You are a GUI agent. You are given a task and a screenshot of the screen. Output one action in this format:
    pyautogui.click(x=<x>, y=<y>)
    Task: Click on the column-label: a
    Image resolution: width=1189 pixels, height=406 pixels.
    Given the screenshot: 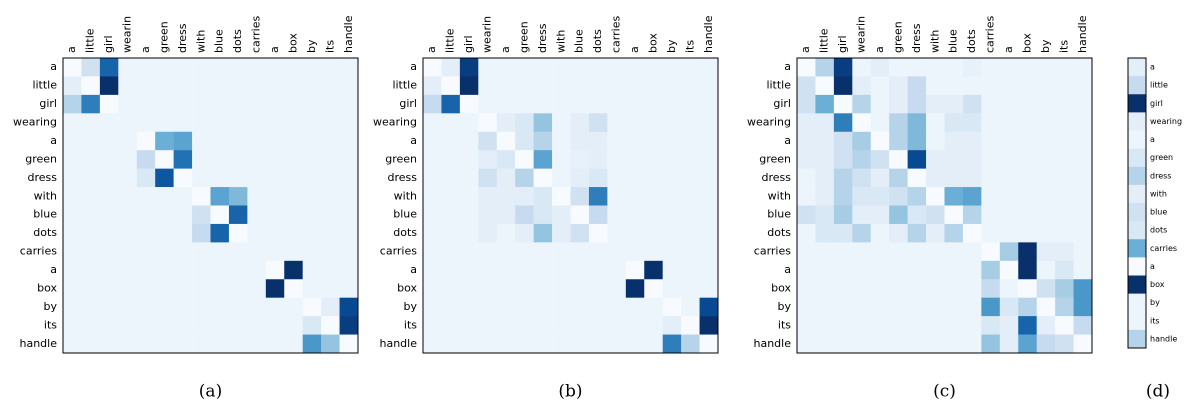 What is the action you would take?
    pyautogui.click(x=805, y=49)
    